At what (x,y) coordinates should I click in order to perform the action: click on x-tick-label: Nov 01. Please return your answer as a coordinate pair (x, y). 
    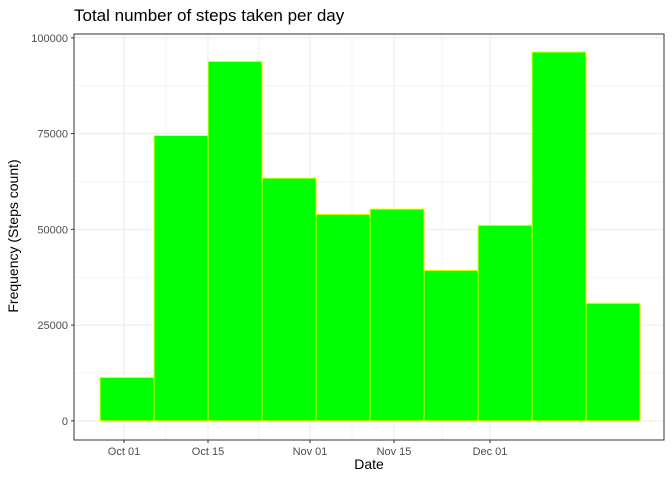
    Looking at the image, I should click on (310, 452).